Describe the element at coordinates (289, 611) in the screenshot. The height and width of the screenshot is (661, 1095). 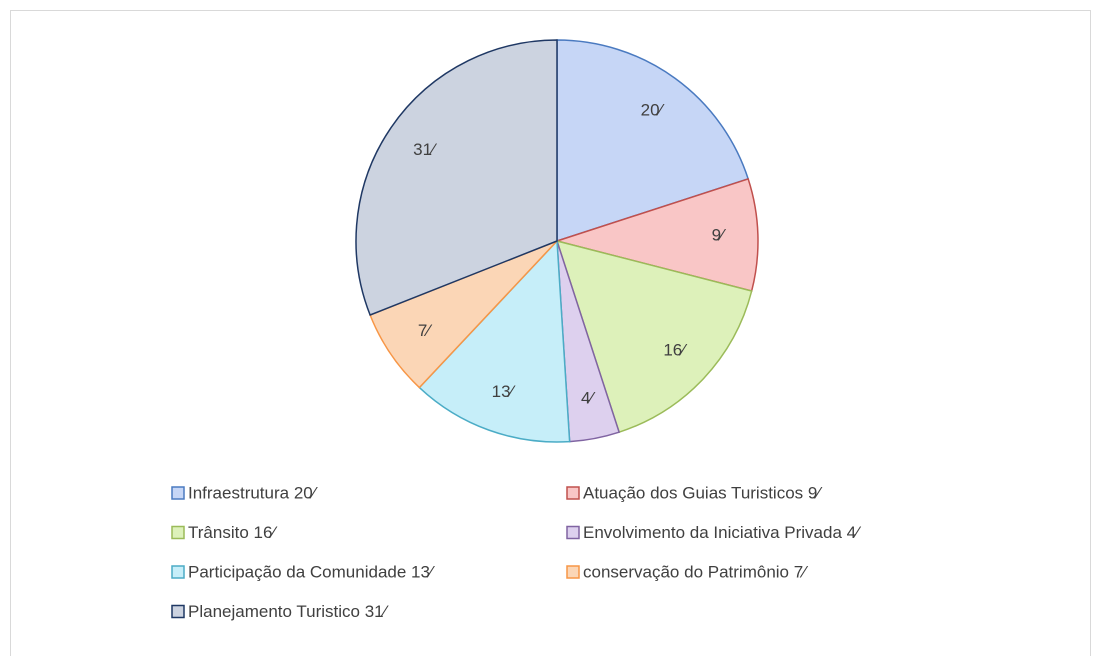
I see `legend-label: Planejamento Turistico 31⁄` at that location.